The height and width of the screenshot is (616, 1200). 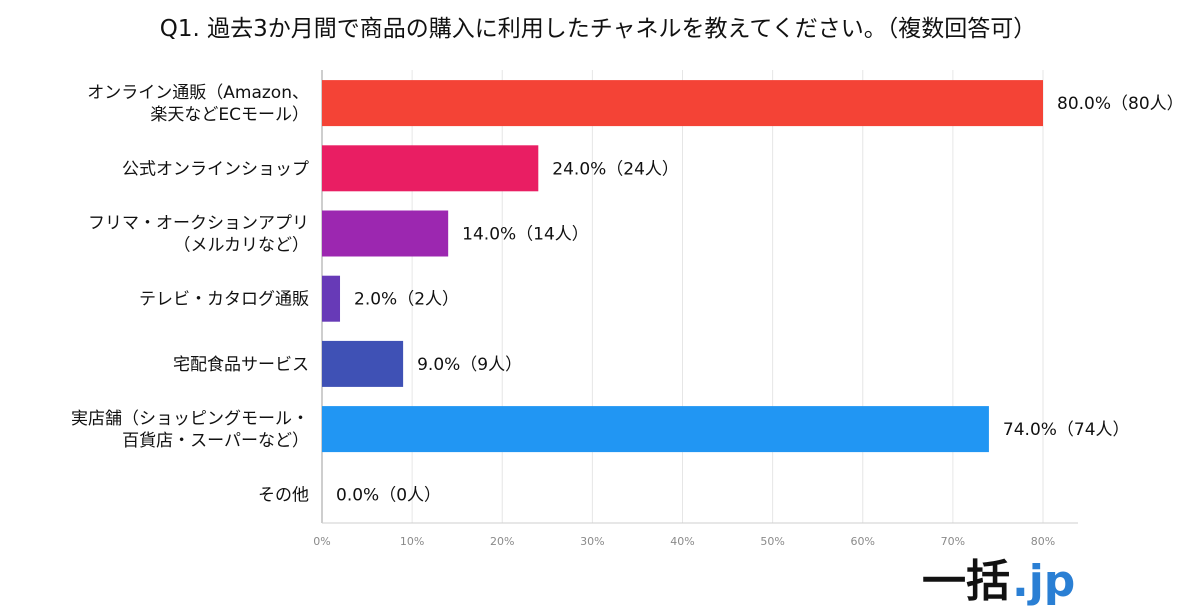 What do you see at coordinates (953, 541) in the screenshot?
I see `x-tick-label: 70%` at bounding box center [953, 541].